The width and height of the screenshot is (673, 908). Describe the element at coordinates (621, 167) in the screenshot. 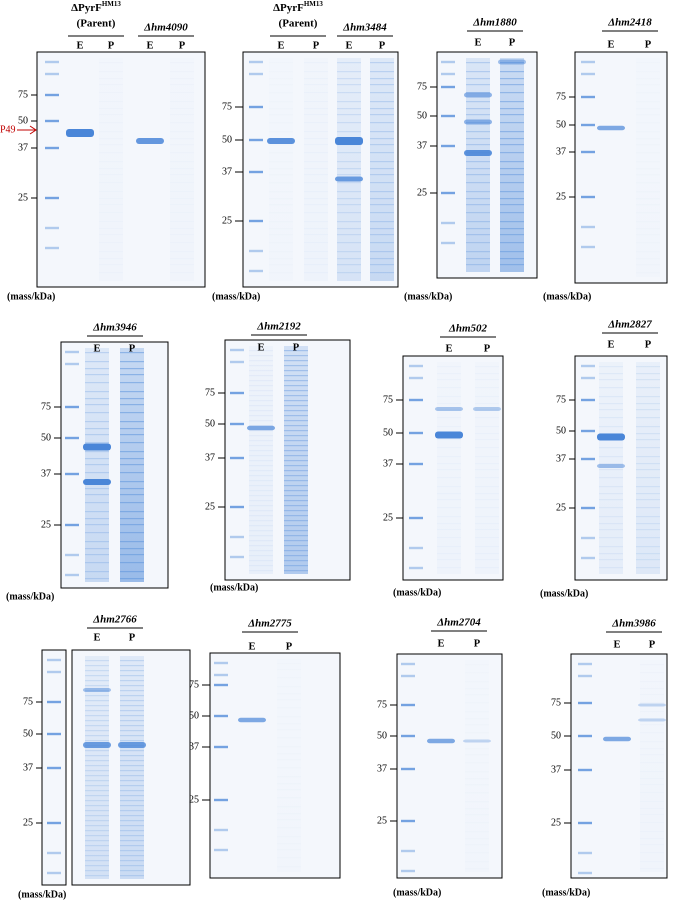

I see `gel` at that location.